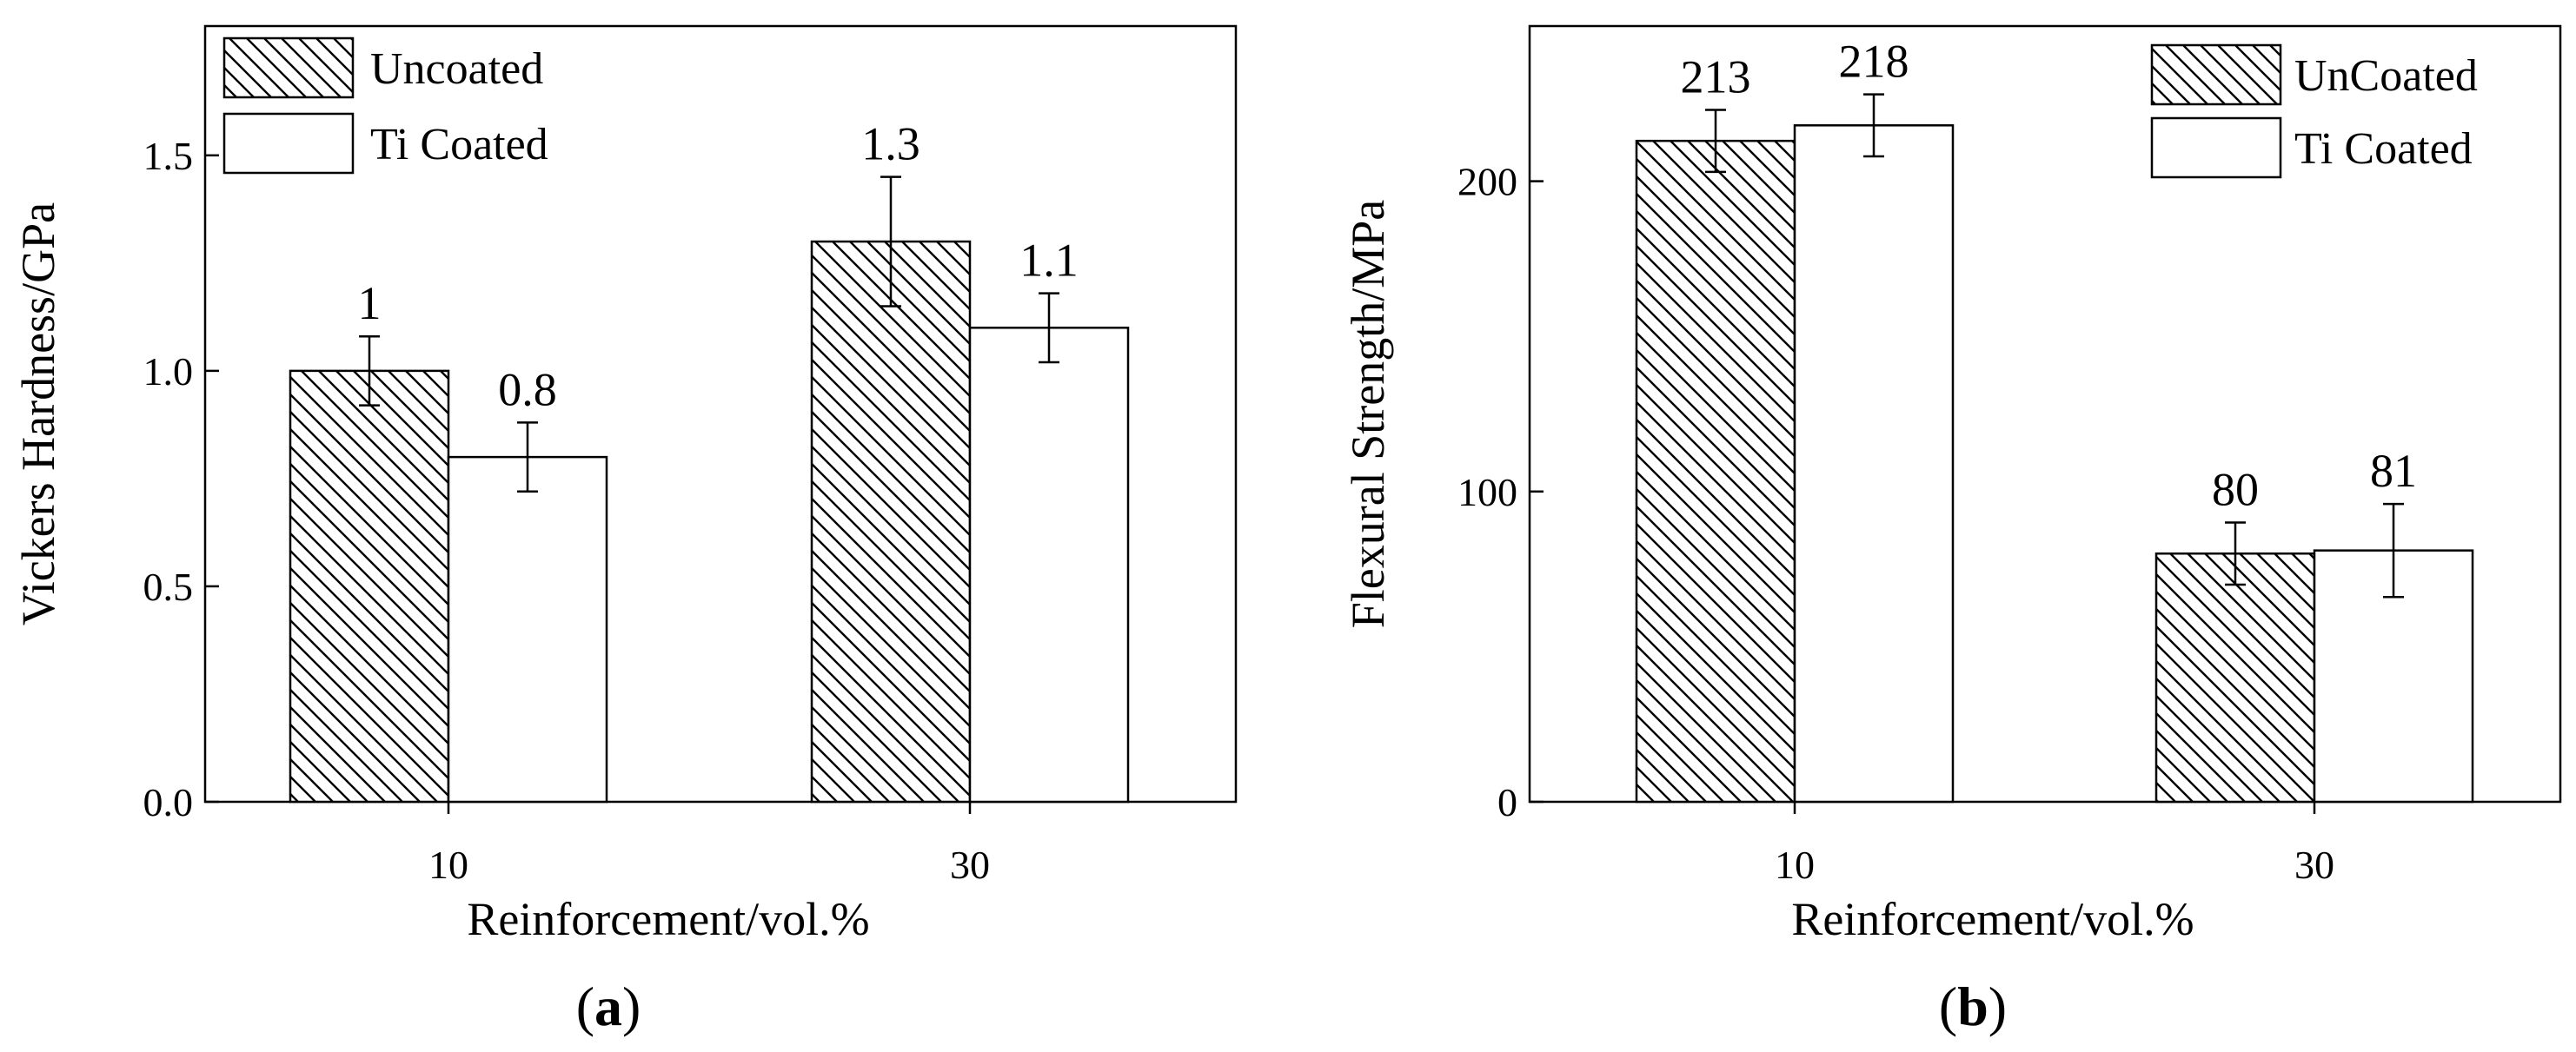 The height and width of the screenshot is (1052, 2576). What do you see at coordinates (891, 144) in the screenshot?
I see `data-label: 1.3` at bounding box center [891, 144].